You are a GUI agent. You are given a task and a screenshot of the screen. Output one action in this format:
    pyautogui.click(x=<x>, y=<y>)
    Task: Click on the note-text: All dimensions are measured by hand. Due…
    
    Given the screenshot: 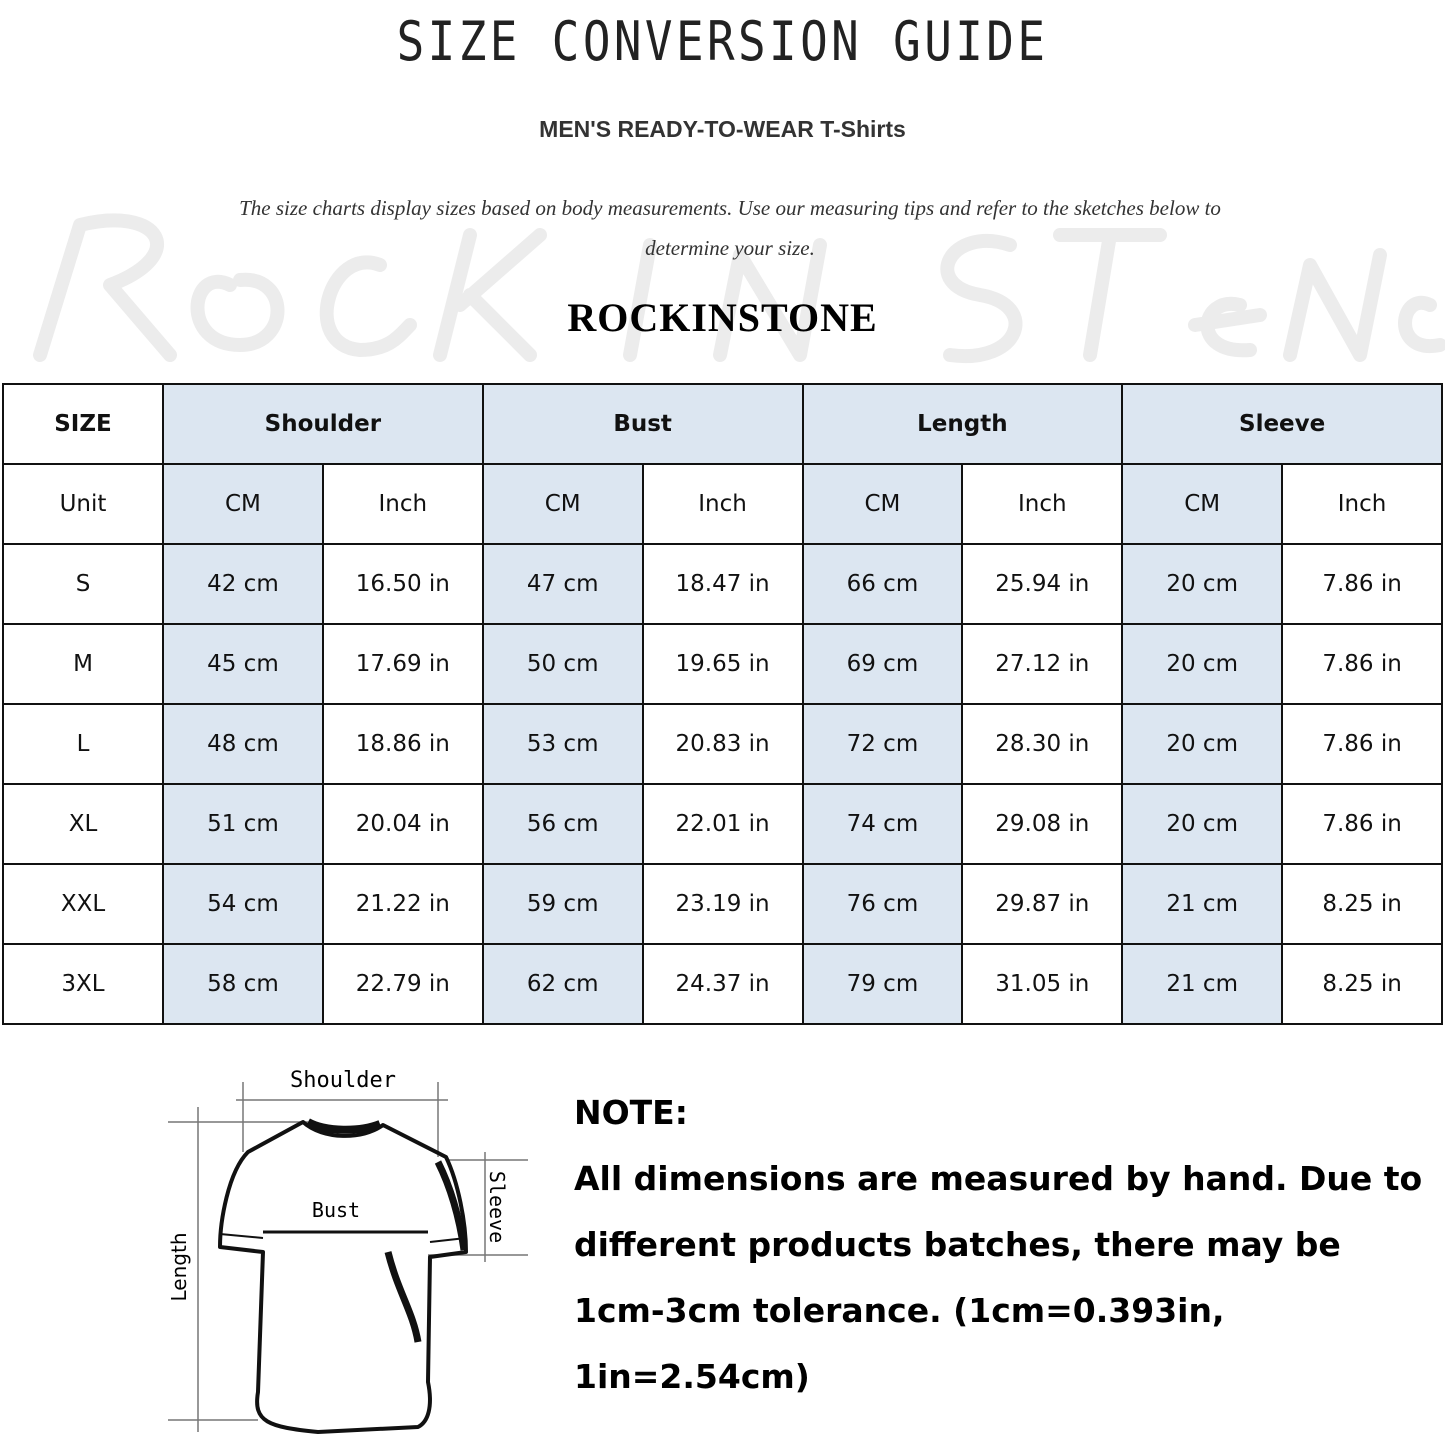 What is the action you would take?
    pyautogui.click(x=998, y=1277)
    